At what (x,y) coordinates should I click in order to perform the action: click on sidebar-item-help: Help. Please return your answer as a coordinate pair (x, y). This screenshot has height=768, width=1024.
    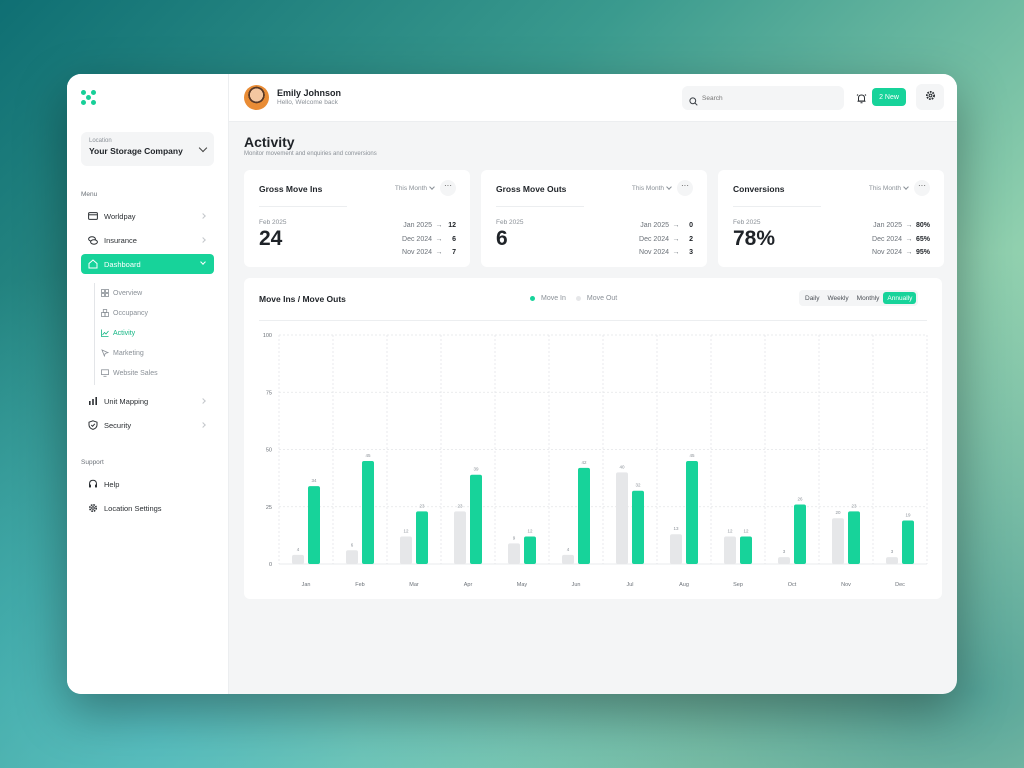
    Looking at the image, I should click on (147, 484).